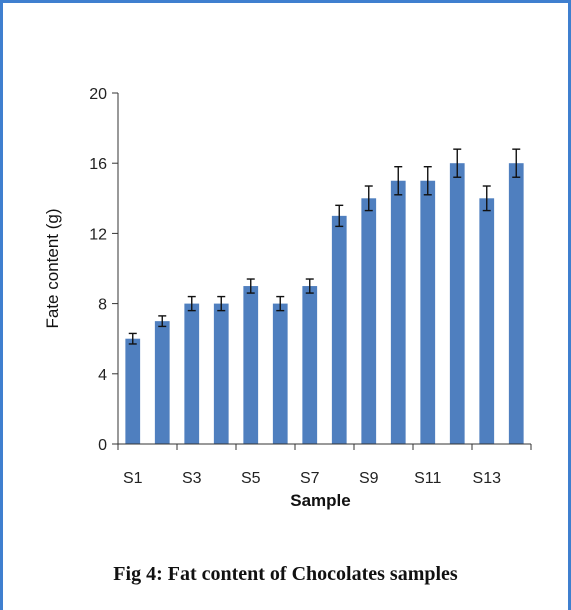 This screenshot has width=571, height=610. Describe the element at coordinates (516, 303) in the screenshot. I see `bar-s14` at that location.